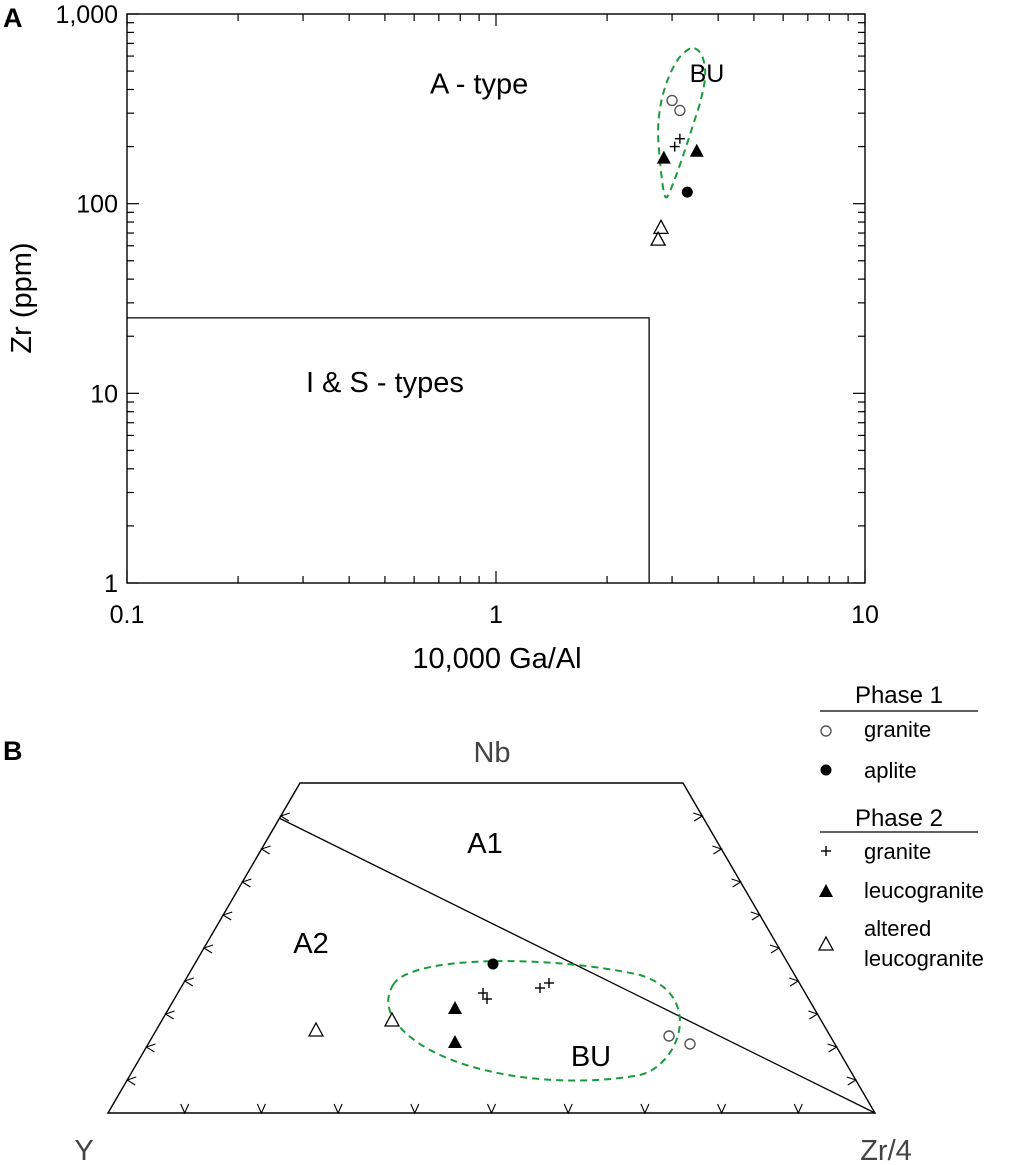 This screenshot has width=1009, height=1165. What do you see at coordinates (924, 958) in the screenshot?
I see `legend-item-leucogranite-altered: leucogranite` at bounding box center [924, 958].